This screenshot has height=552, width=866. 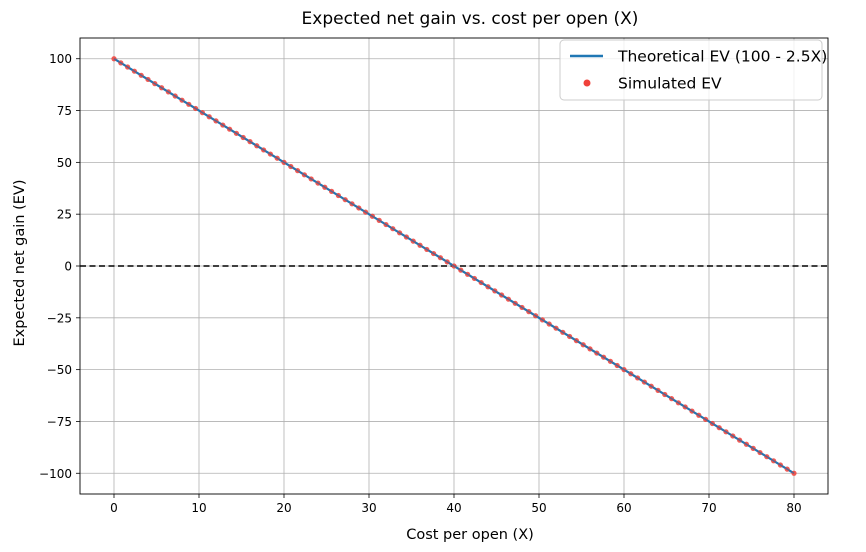 What do you see at coordinates (55, 474) in the screenshot?
I see `y-tick-label: −100` at bounding box center [55, 474].